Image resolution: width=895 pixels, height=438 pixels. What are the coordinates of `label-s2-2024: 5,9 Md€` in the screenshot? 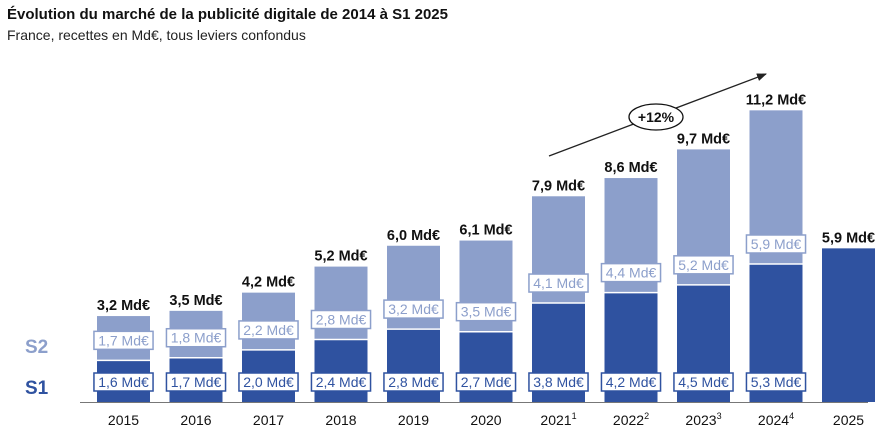 It's located at (776, 244).